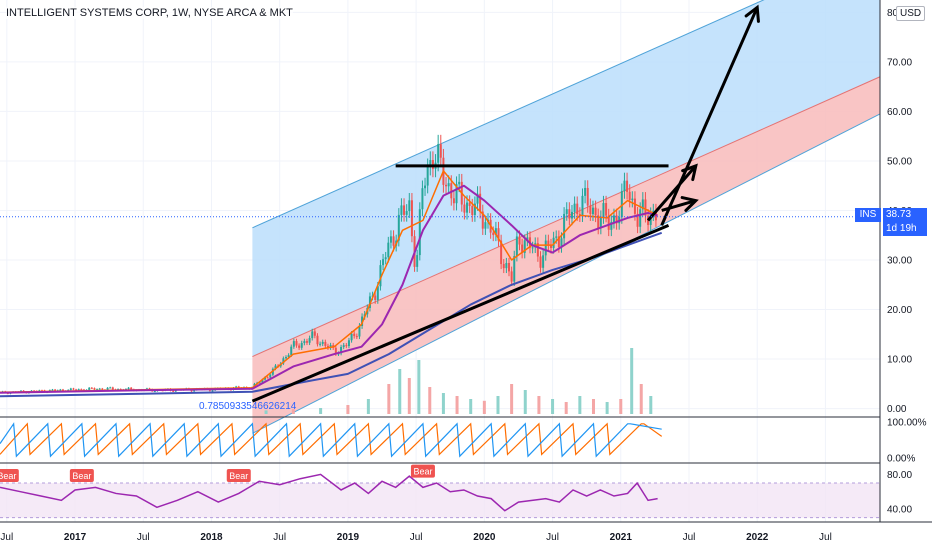 The image size is (932, 555). I want to click on arrow-head, so click(689, 204).